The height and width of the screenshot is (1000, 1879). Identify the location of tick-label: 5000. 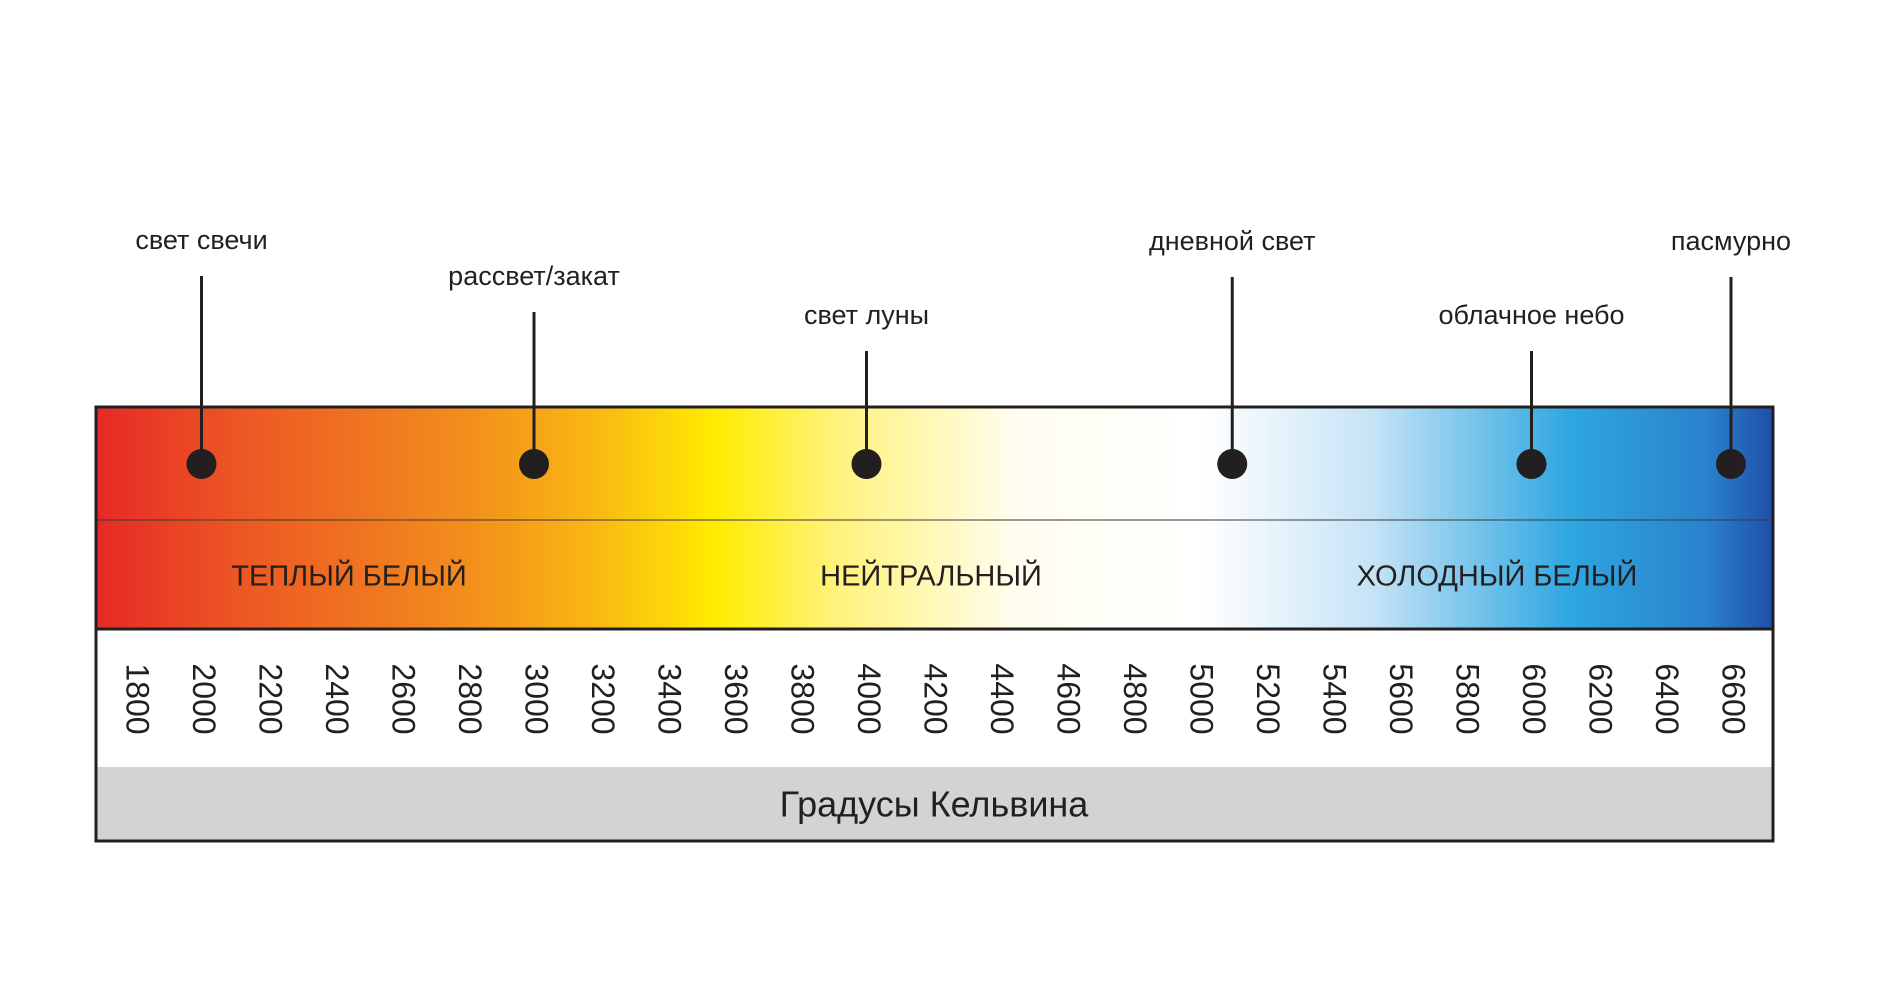
(1202, 698).